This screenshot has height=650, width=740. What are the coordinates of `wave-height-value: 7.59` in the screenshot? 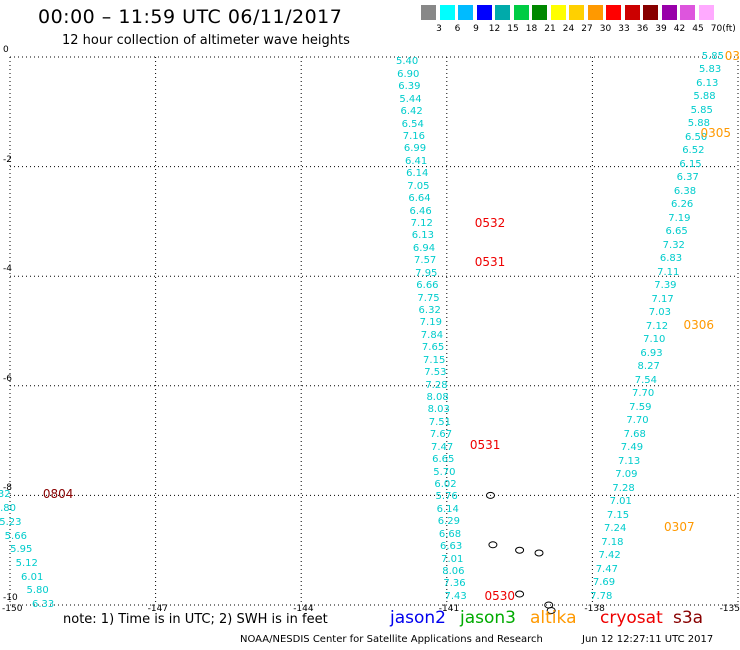 It's located at (640, 407).